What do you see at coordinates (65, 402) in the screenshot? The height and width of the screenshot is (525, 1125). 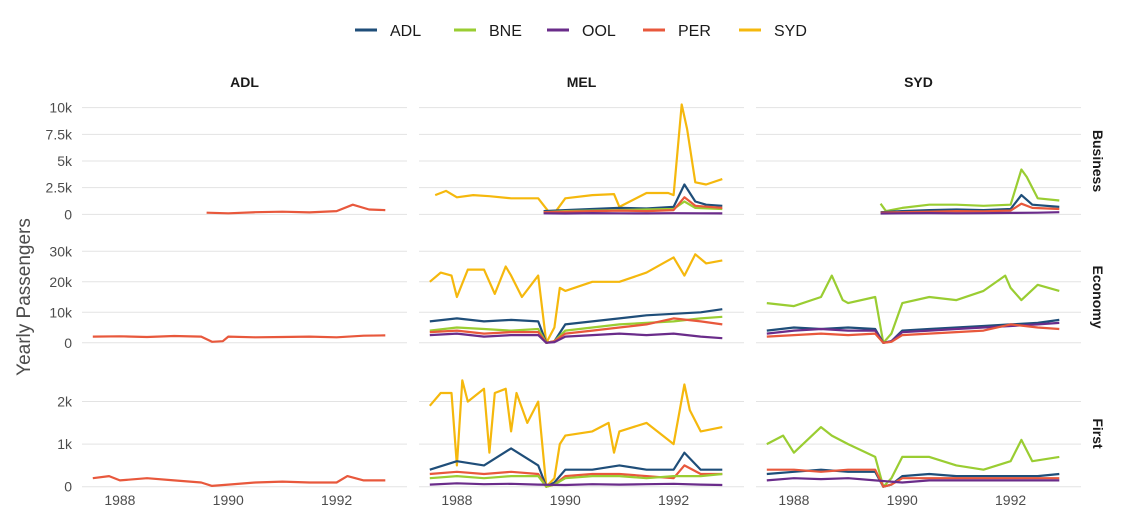 I see `y-tick-label-first-2: 2k` at bounding box center [65, 402].